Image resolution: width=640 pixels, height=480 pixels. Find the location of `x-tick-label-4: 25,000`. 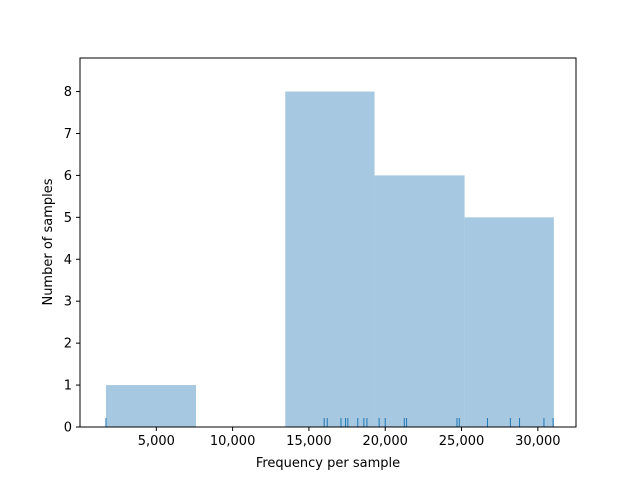

x-tick-label-4: 25,000 is located at coordinates (462, 441).